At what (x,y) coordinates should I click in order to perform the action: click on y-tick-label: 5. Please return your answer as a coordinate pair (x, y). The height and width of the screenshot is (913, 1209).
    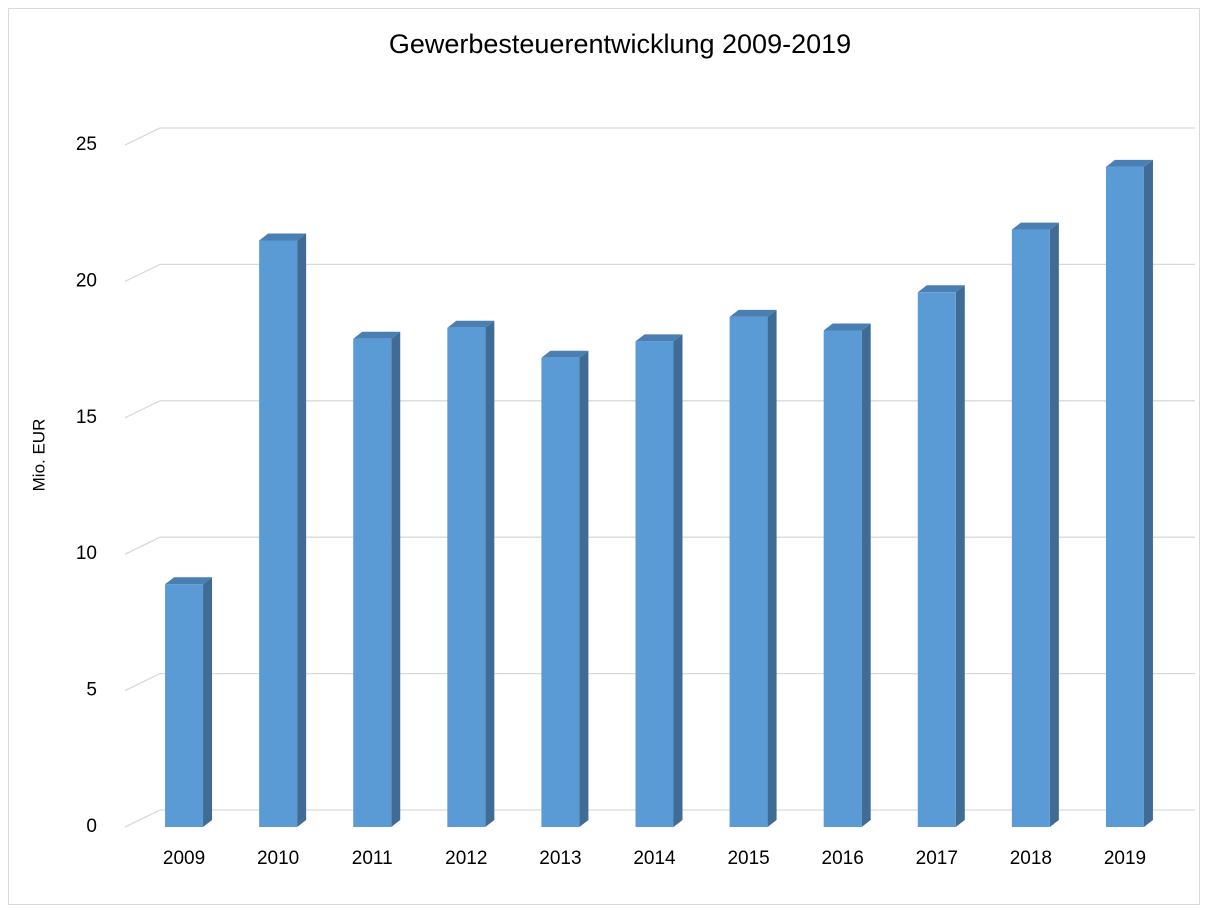
    Looking at the image, I should click on (91, 690).